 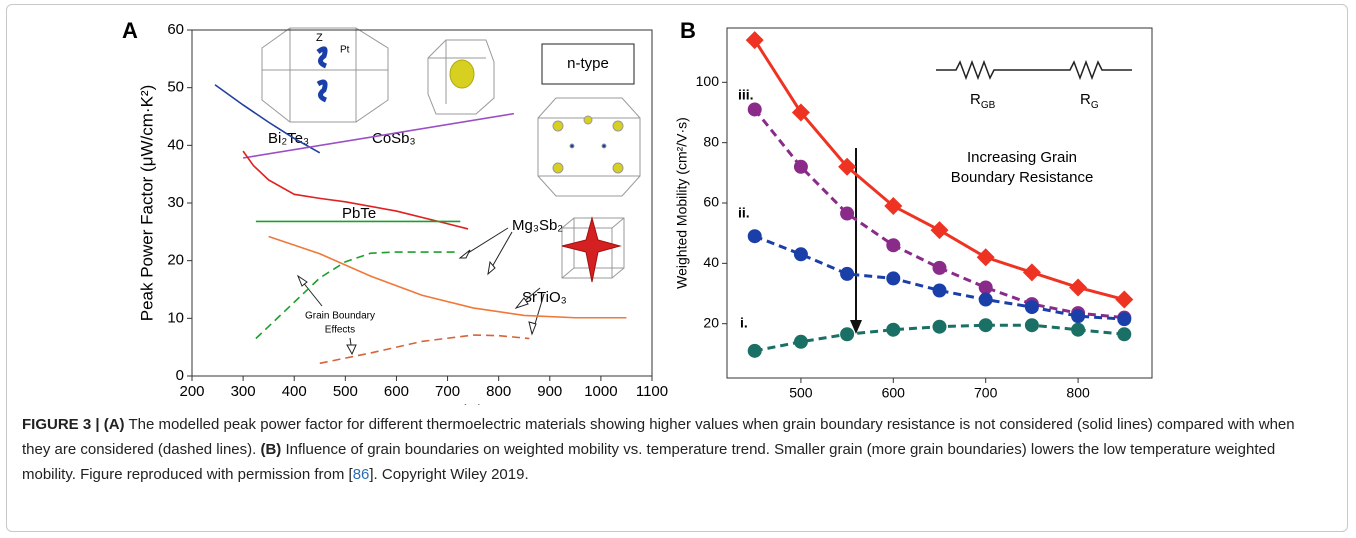 I want to click on x-tick-label: 700, so click(x=447, y=391).